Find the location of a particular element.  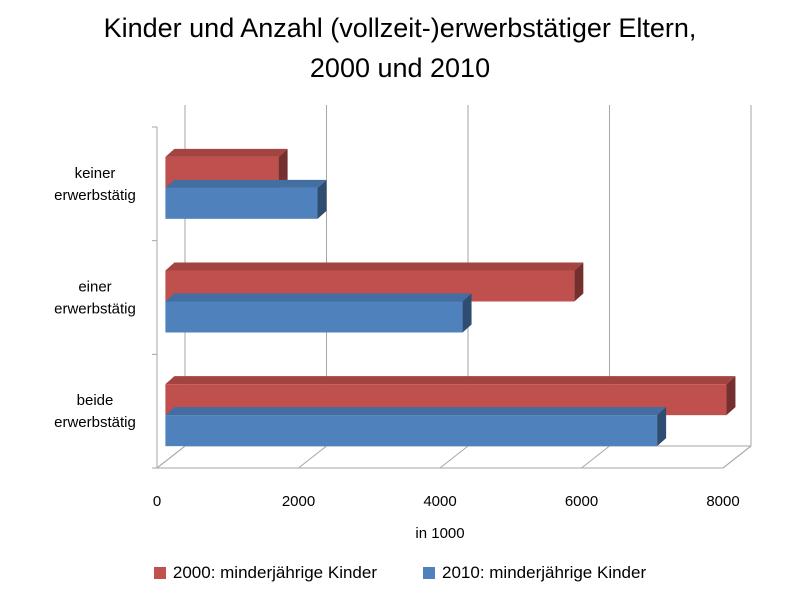

x-tick-label-0: 0 is located at coordinates (157, 501).